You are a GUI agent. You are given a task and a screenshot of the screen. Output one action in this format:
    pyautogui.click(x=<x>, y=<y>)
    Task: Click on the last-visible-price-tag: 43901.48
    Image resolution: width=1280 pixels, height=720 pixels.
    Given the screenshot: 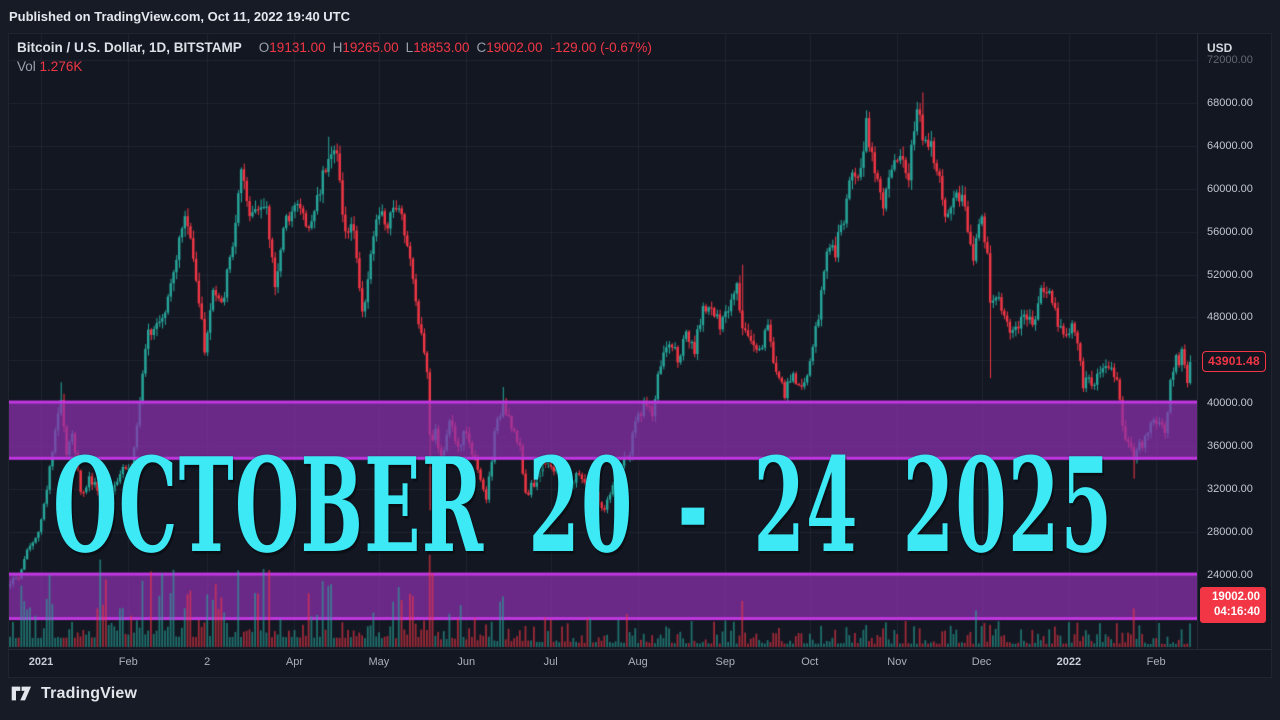 What is the action you would take?
    pyautogui.click(x=1234, y=362)
    